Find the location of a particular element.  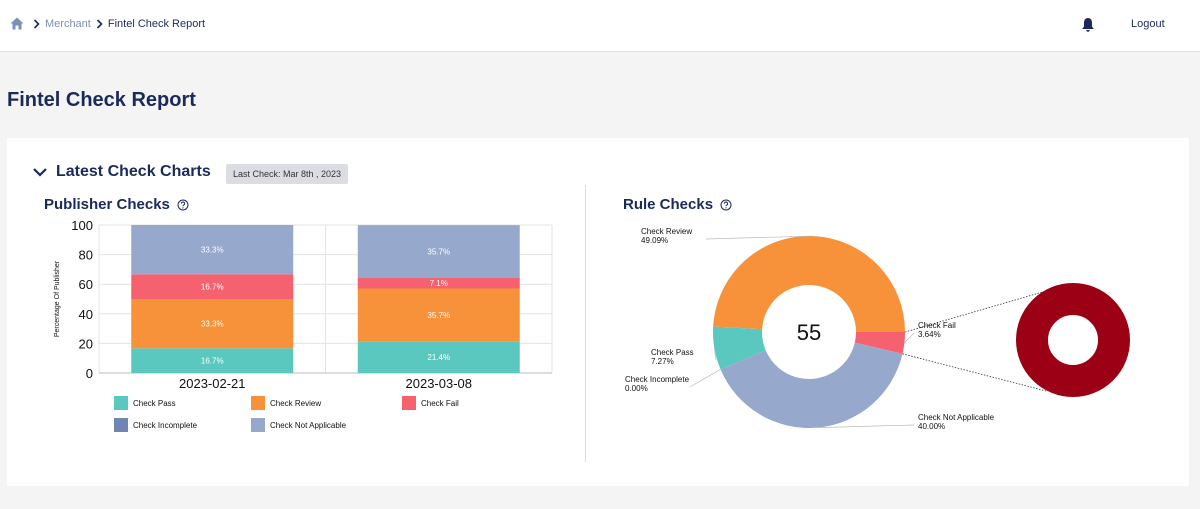

section-title: Latest Check Charts is located at coordinates (133, 171).